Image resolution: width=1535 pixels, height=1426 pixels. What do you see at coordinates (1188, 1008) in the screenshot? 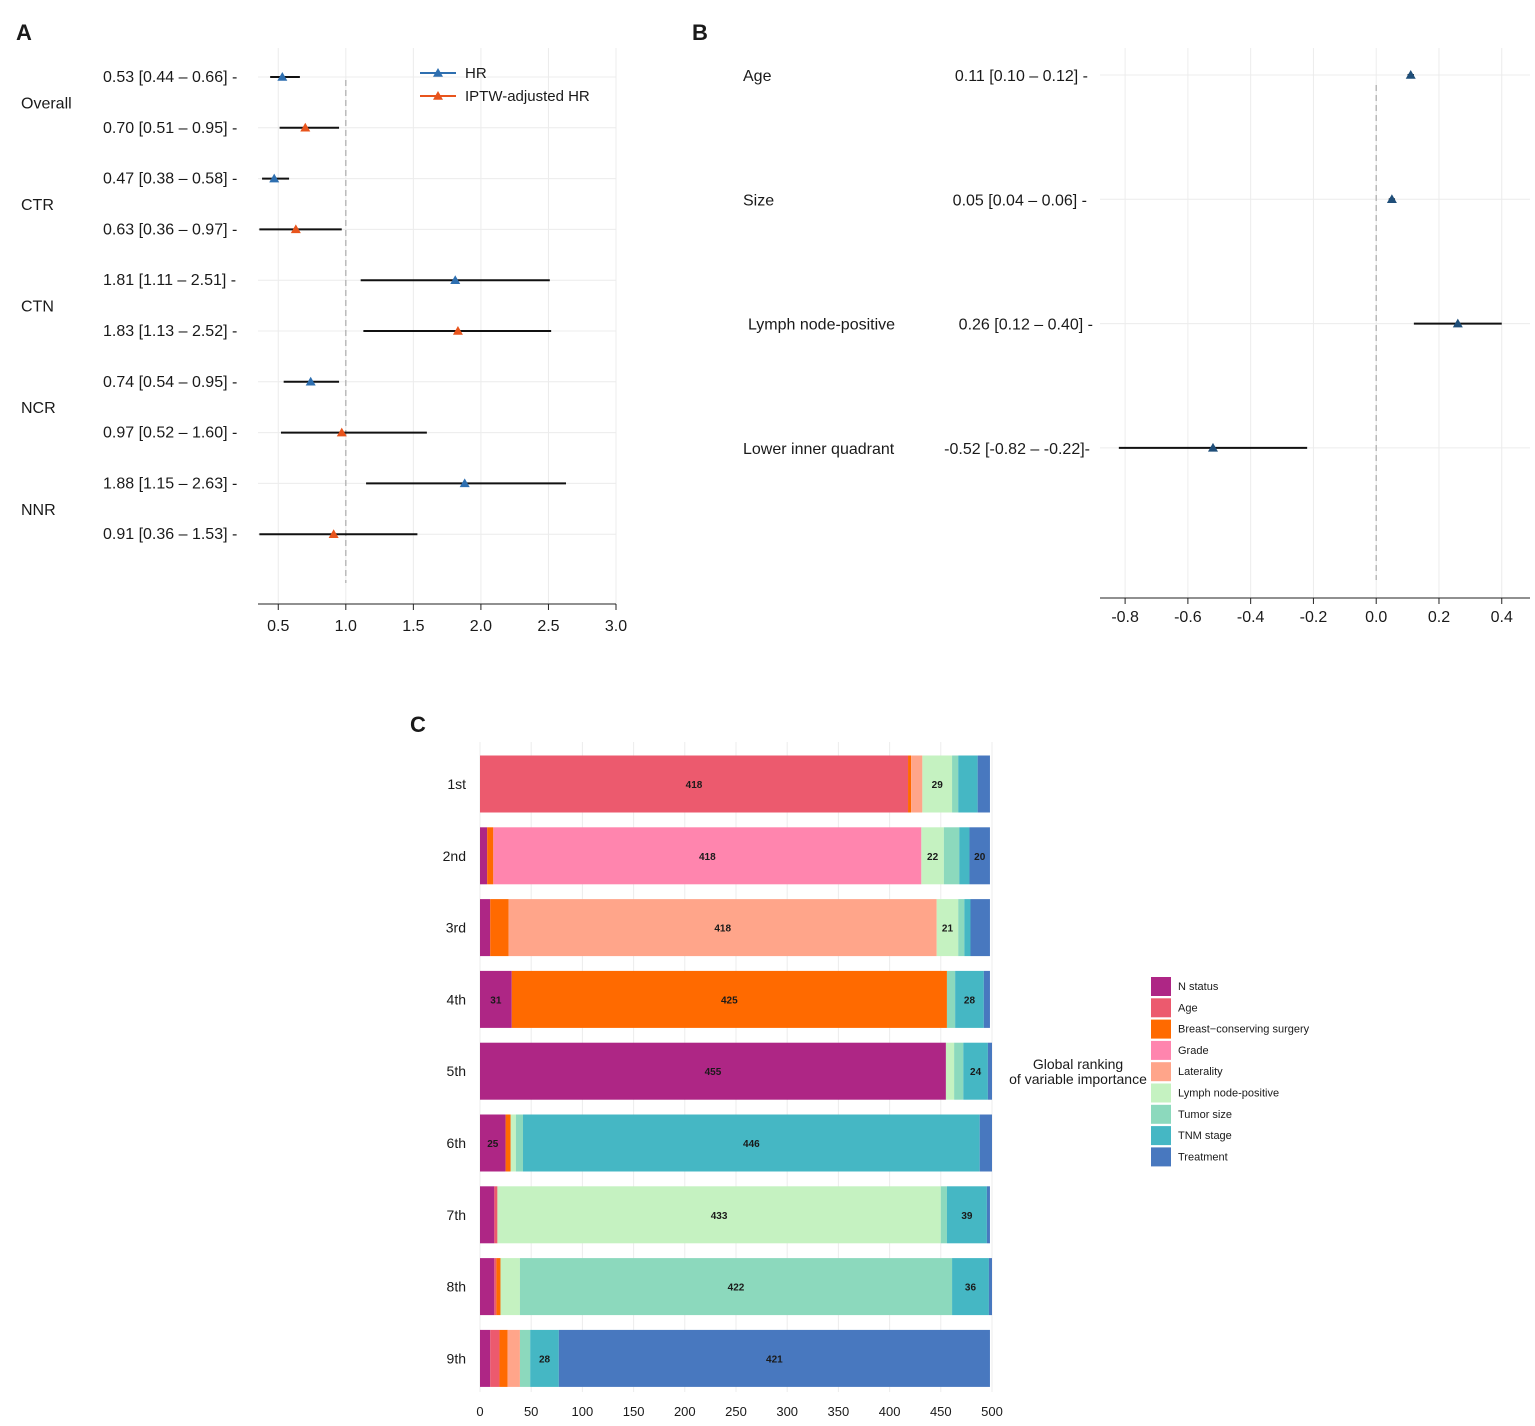
I see `legend-entry: Age` at bounding box center [1188, 1008].